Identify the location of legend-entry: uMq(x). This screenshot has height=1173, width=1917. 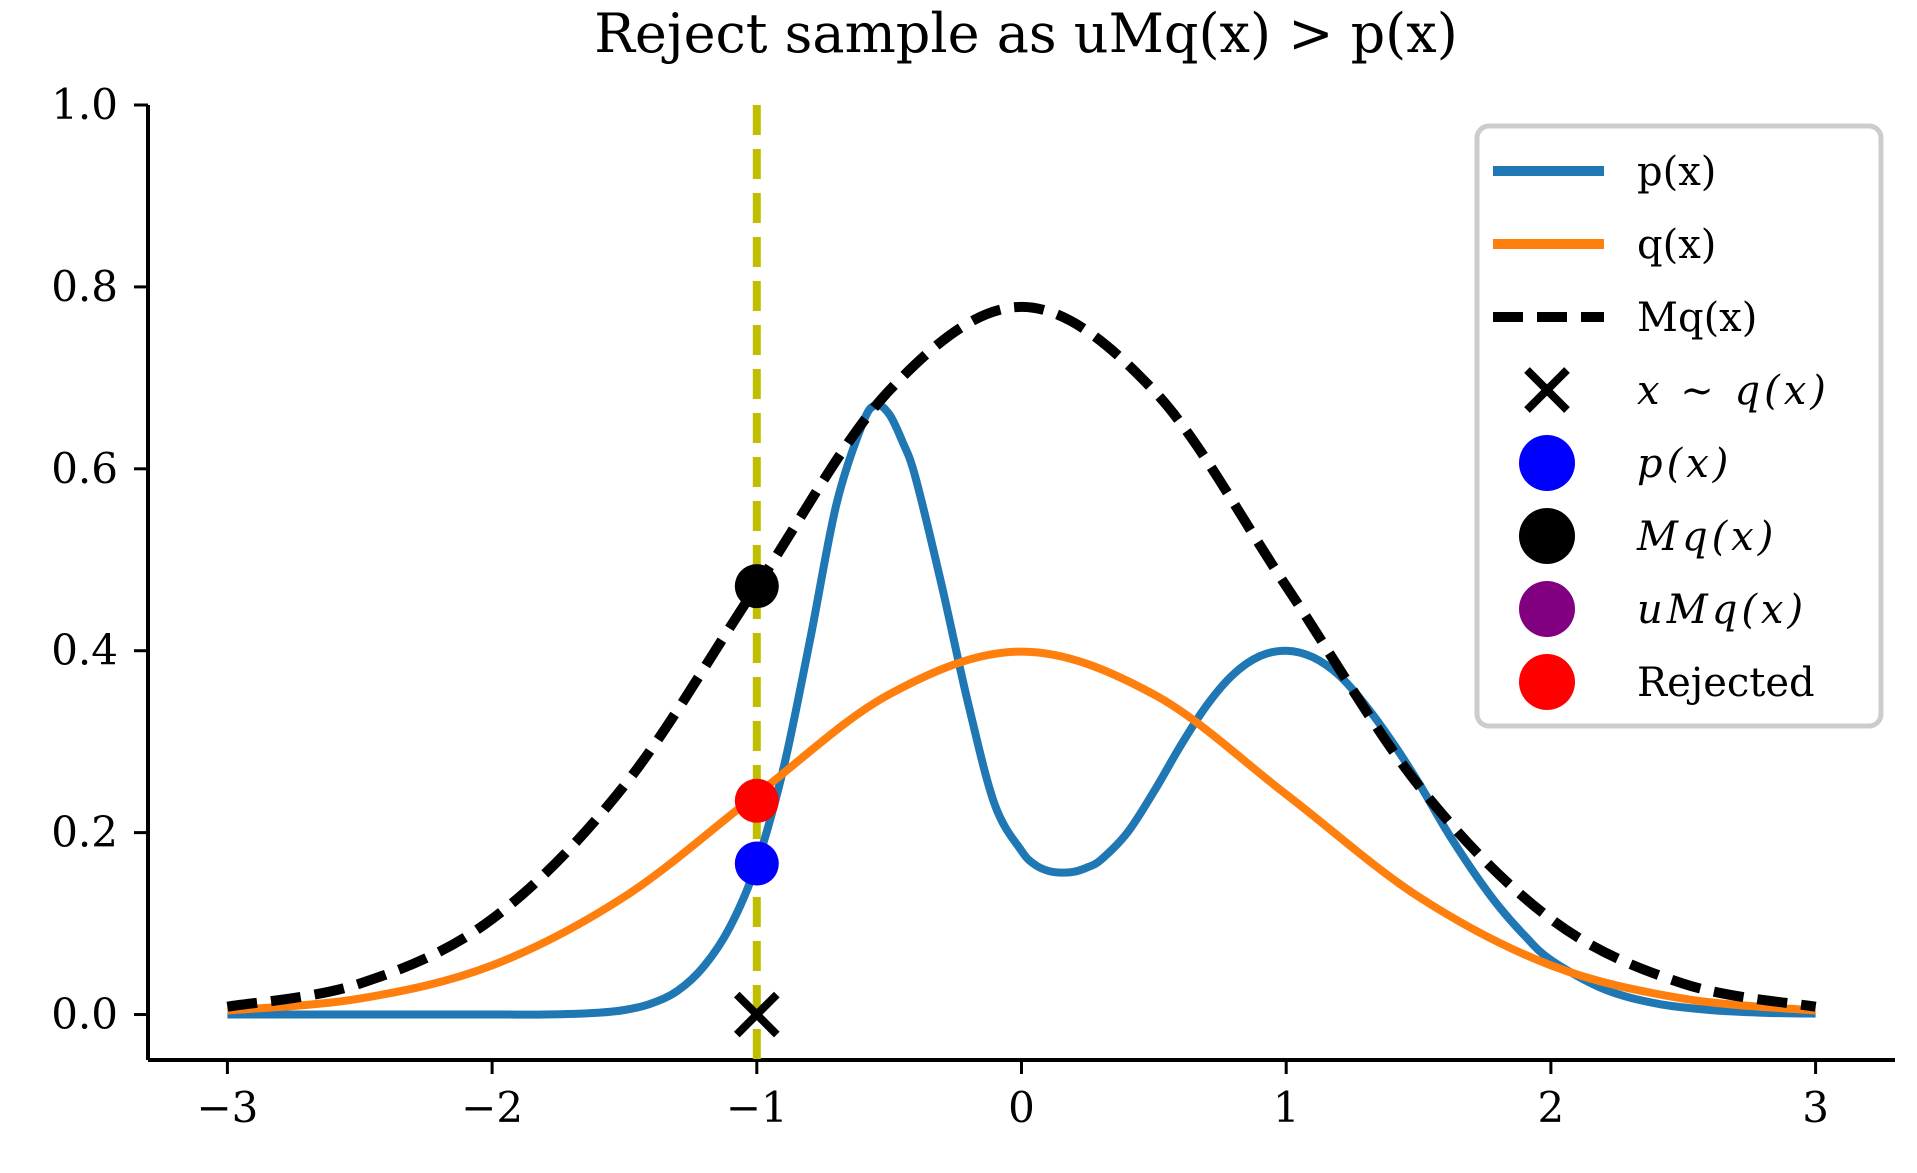
(1663, 609).